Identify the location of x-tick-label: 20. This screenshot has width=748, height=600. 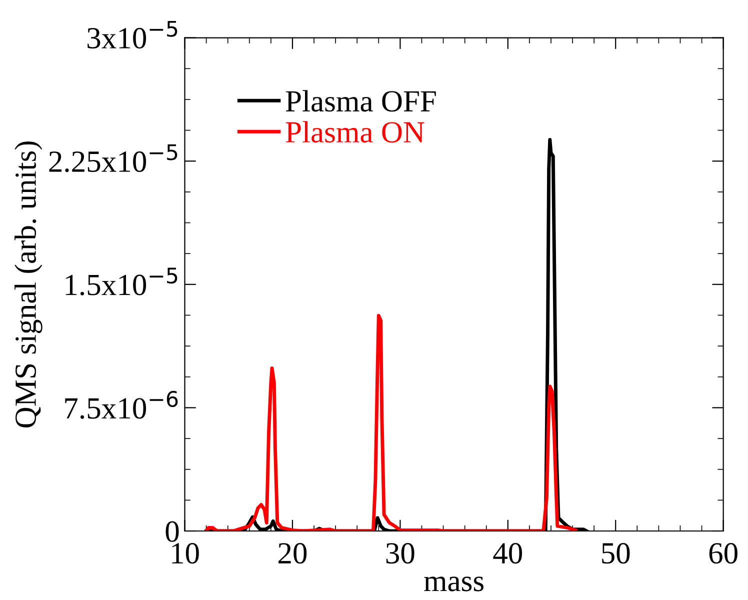
(292, 553).